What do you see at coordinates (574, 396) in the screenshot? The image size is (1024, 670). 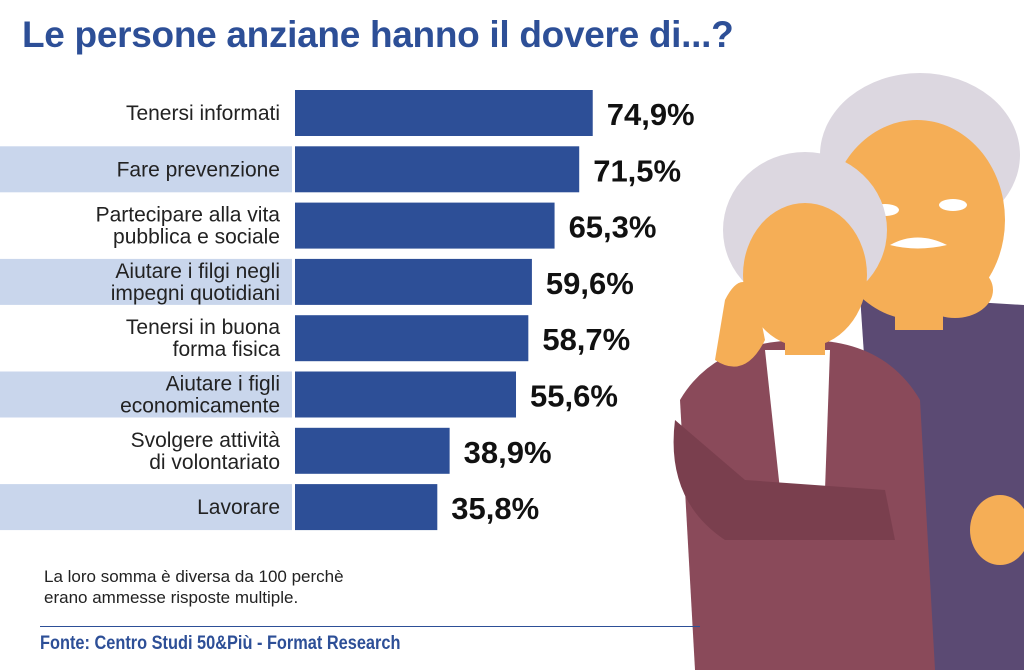 I see `value-label: 55,6%` at bounding box center [574, 396].